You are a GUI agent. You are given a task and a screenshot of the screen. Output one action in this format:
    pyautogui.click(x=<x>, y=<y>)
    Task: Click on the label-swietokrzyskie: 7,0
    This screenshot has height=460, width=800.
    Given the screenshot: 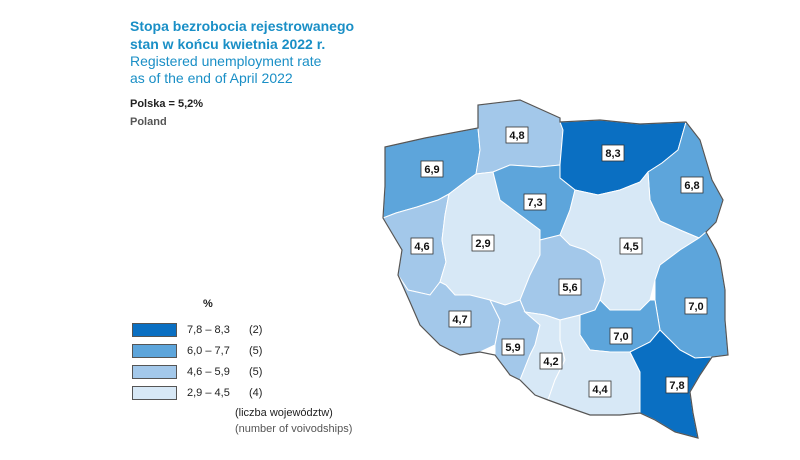 What is the action you would take?
    pyautogui.click(x=621, y=336)
    